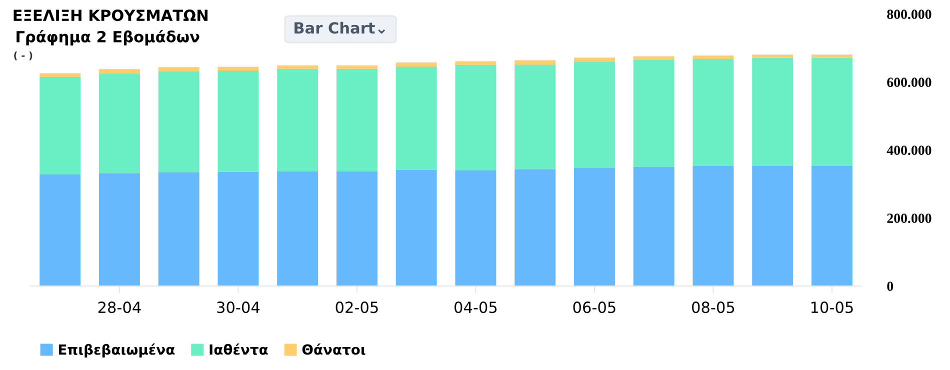 This screenshot has height=370, width=950. Describe the element at coordinates (909, 83) in the screenshot. I see `y-tick-label: 600.000` at that location.